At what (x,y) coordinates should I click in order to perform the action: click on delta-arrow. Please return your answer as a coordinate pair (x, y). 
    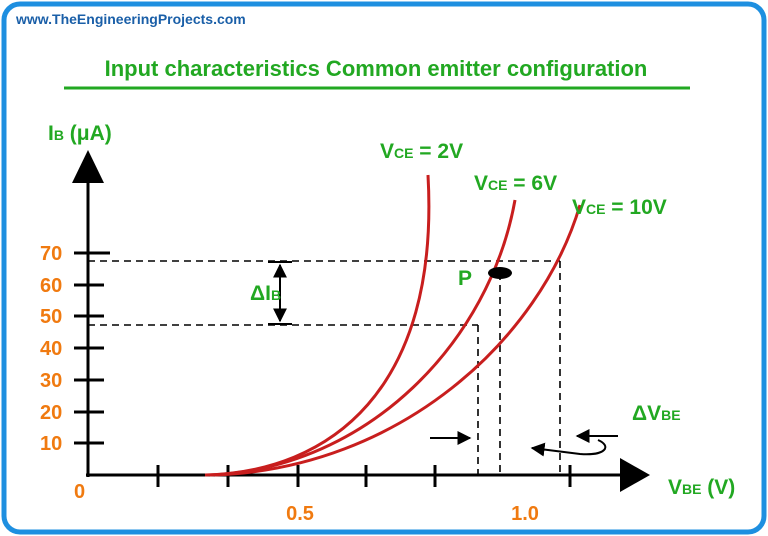
    Looking at the image, I should click on (568, 448).